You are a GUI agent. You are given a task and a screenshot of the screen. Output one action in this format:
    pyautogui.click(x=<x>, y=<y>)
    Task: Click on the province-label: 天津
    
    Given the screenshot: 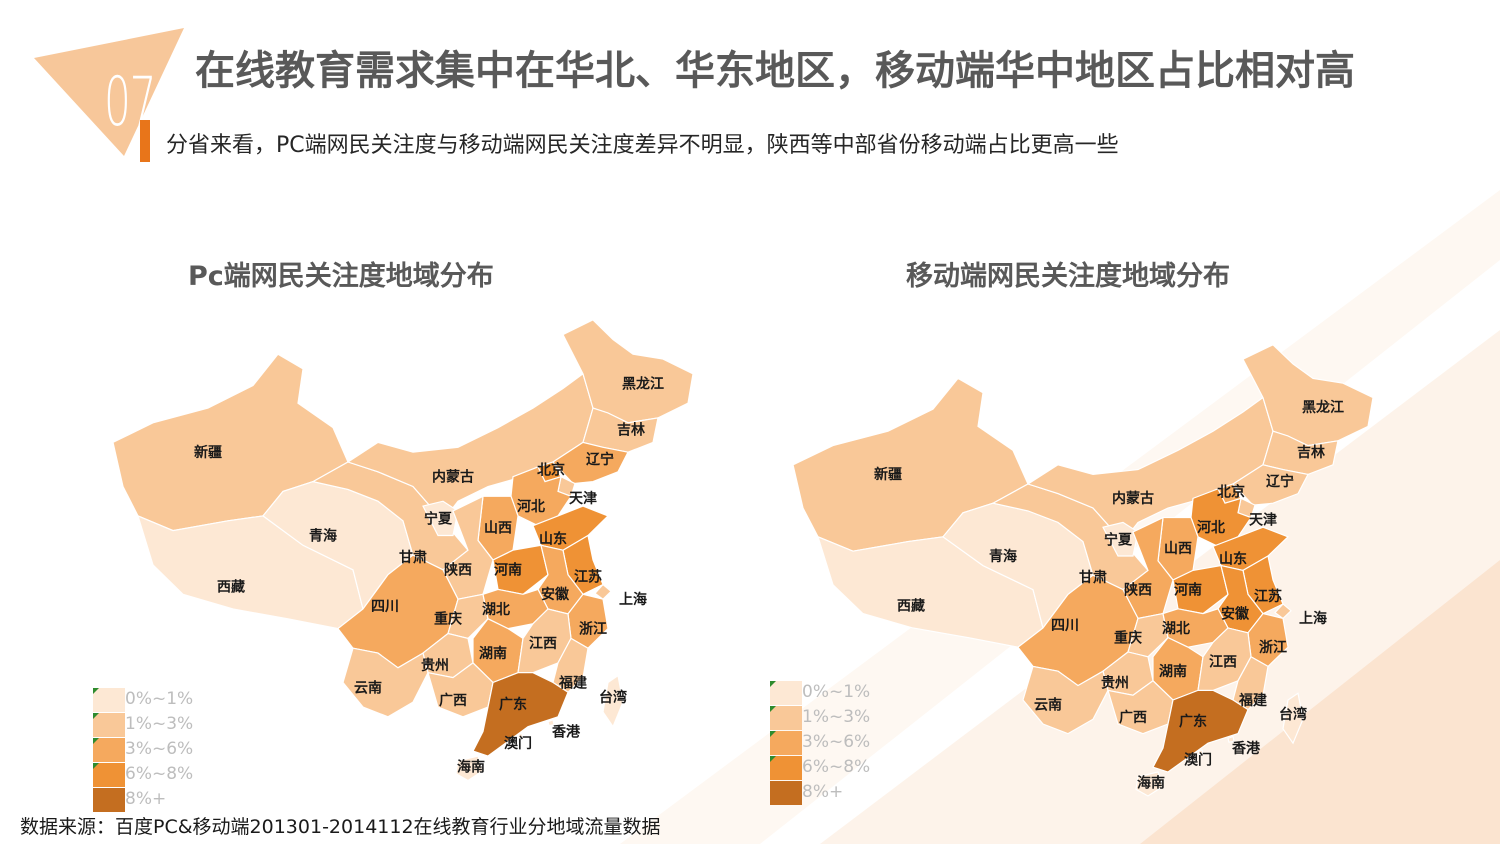 What is the action you would take?
    pyautogui.click(x=583, y=498)
    